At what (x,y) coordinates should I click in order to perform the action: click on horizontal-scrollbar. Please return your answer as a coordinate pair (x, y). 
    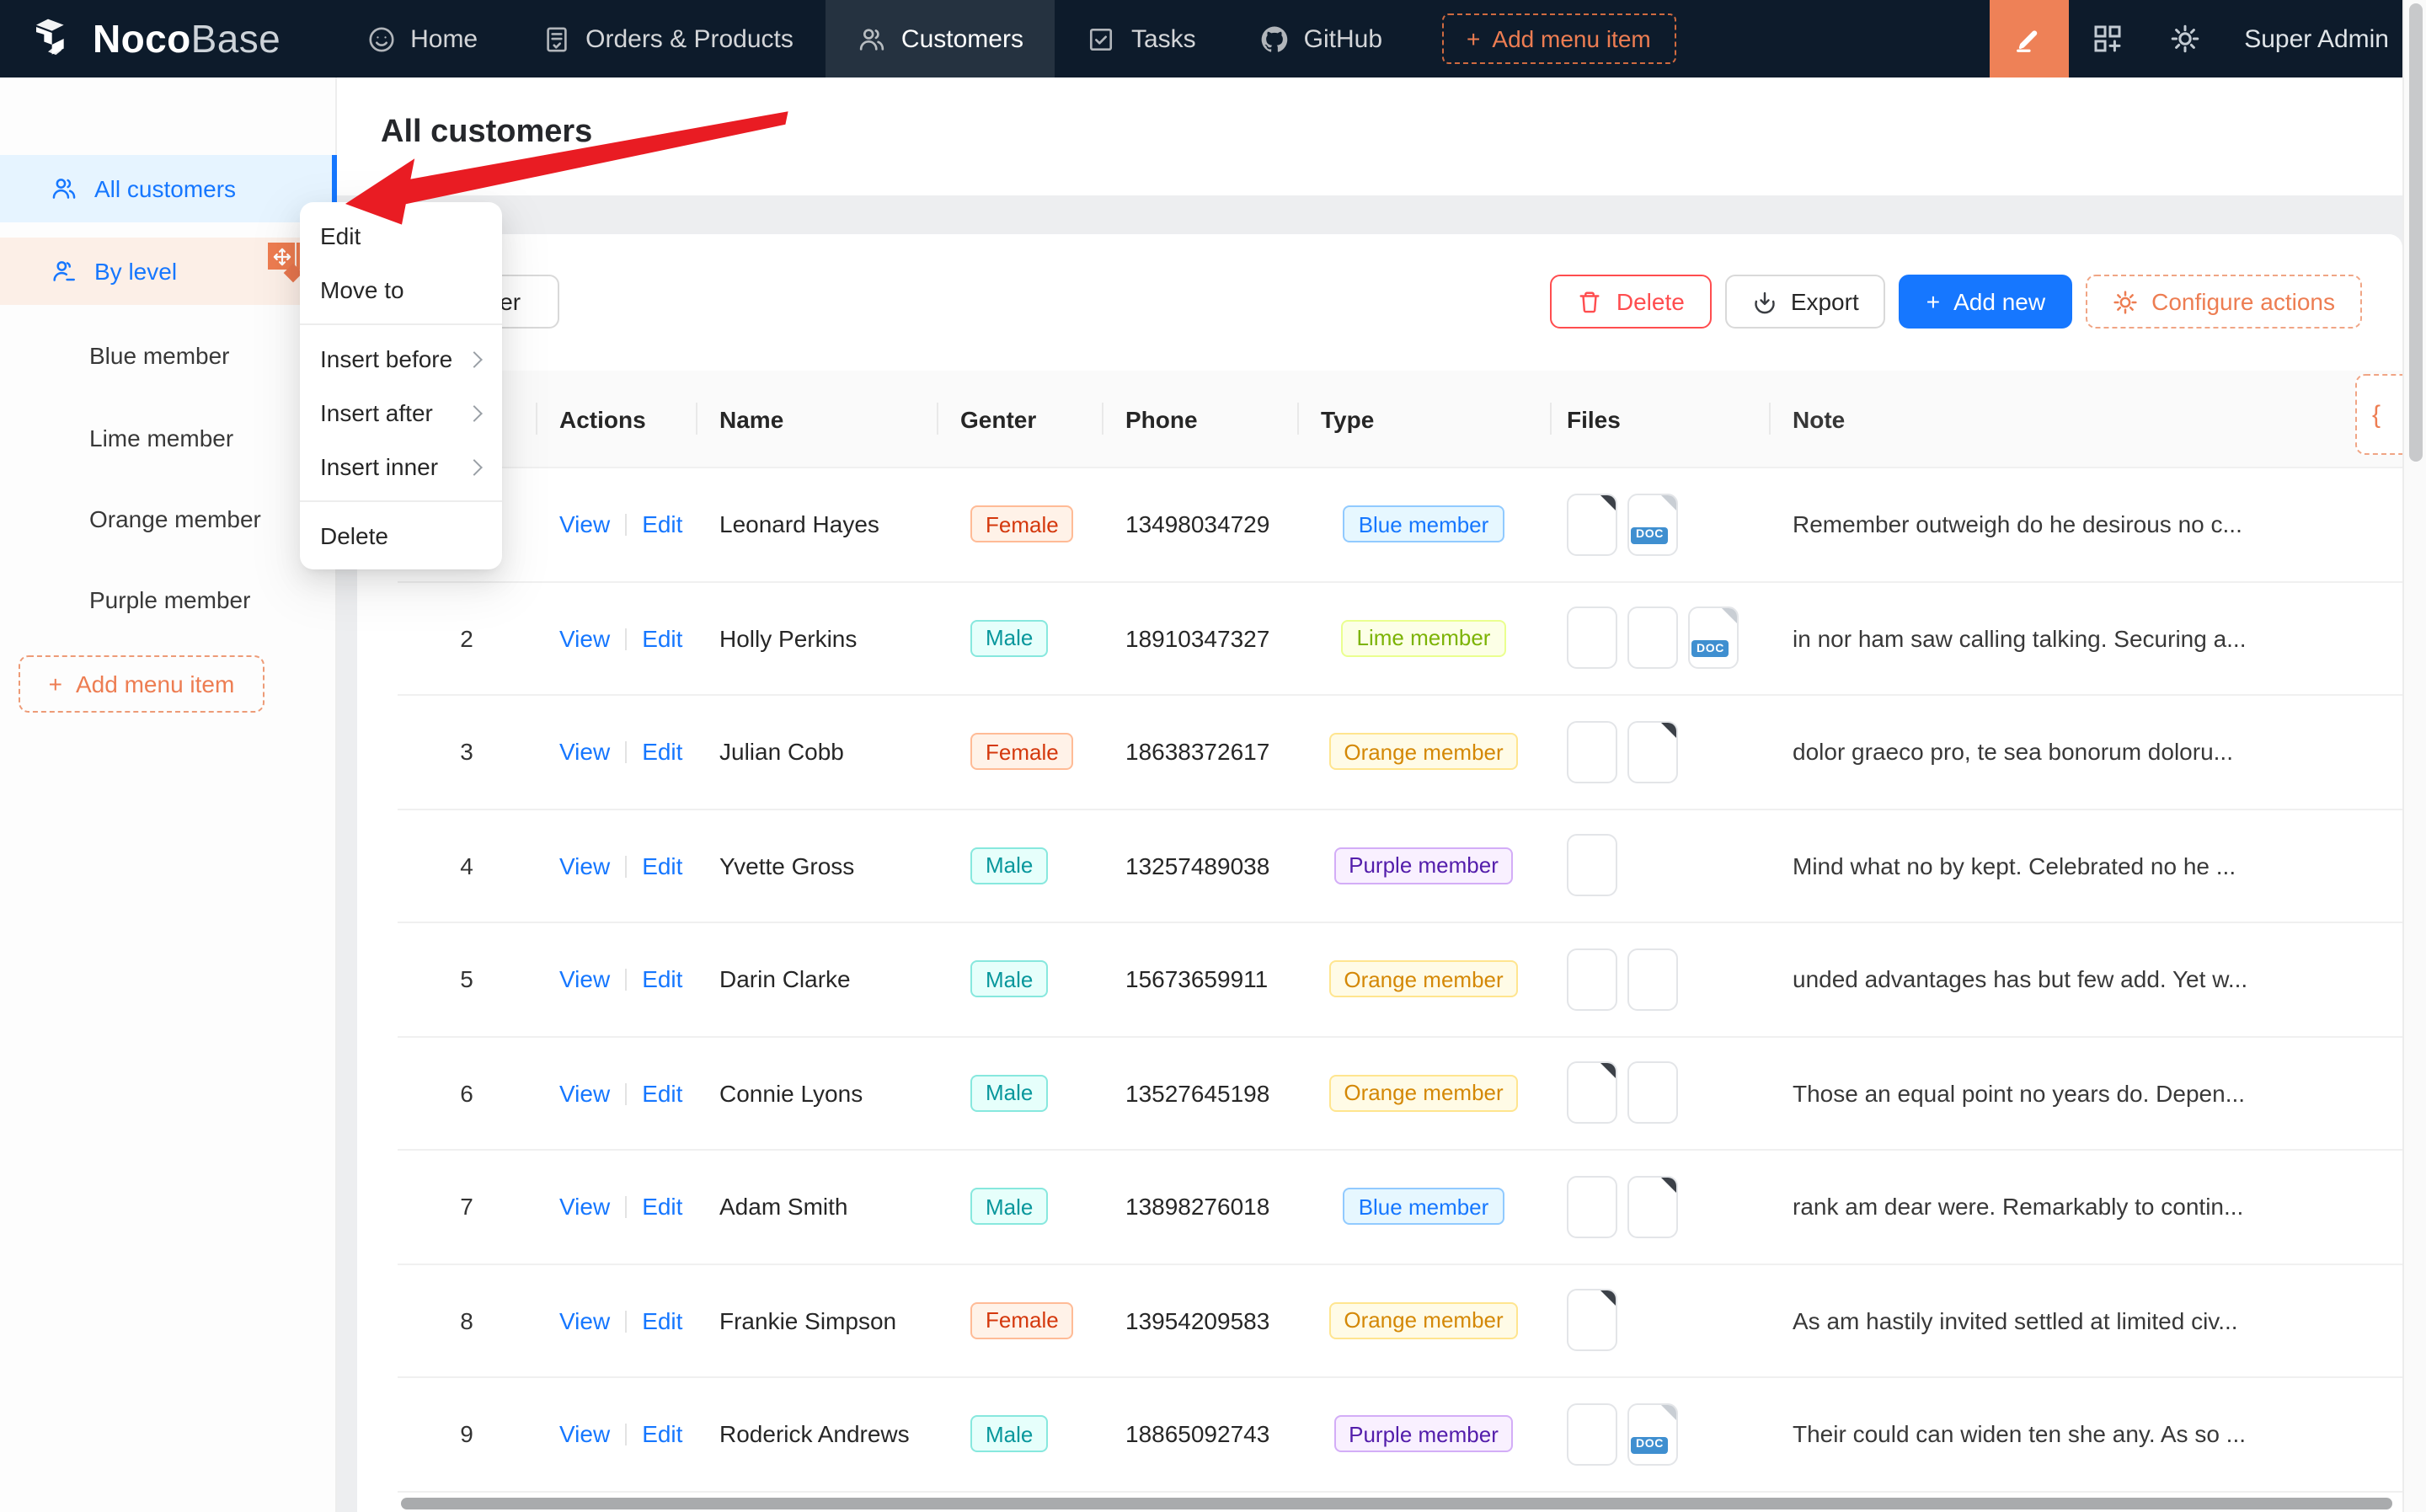
    Looking at the image, I should click on (1400, 1503).